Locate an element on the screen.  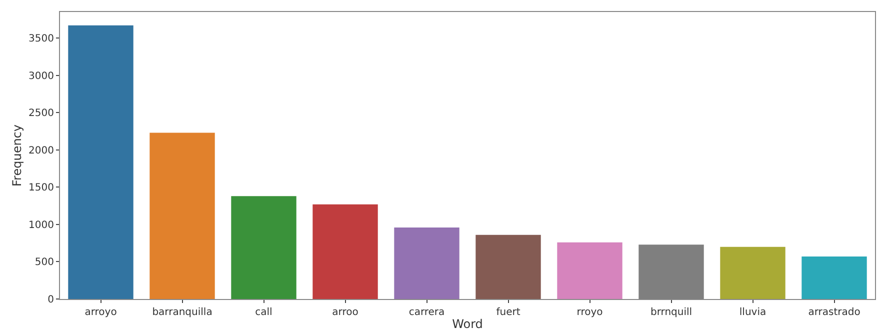
x-tick-label: fuert is located at coordinates (508, 312).